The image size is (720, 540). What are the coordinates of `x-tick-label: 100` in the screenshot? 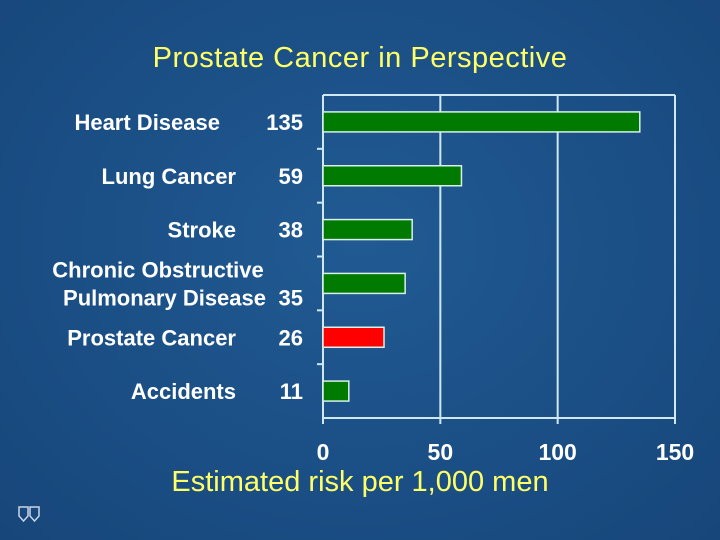 It's located at (557, 452).